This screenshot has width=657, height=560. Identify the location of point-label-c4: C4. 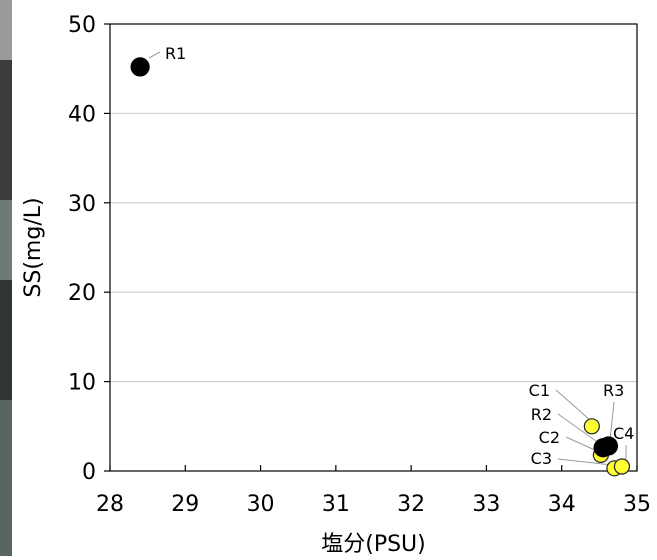
(623, 433).